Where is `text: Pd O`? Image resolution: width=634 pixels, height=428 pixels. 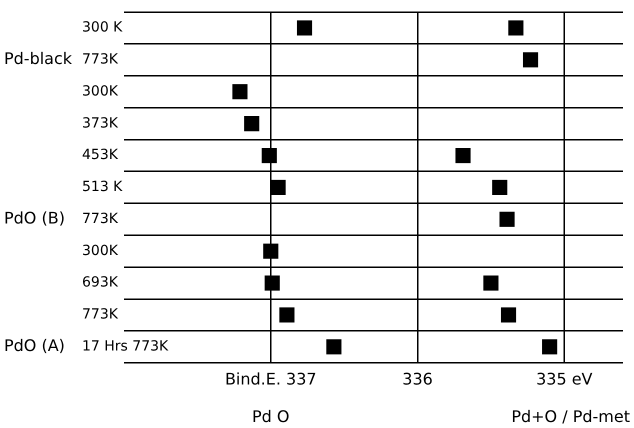 text: Pd O is located at coordinates (271, 416).